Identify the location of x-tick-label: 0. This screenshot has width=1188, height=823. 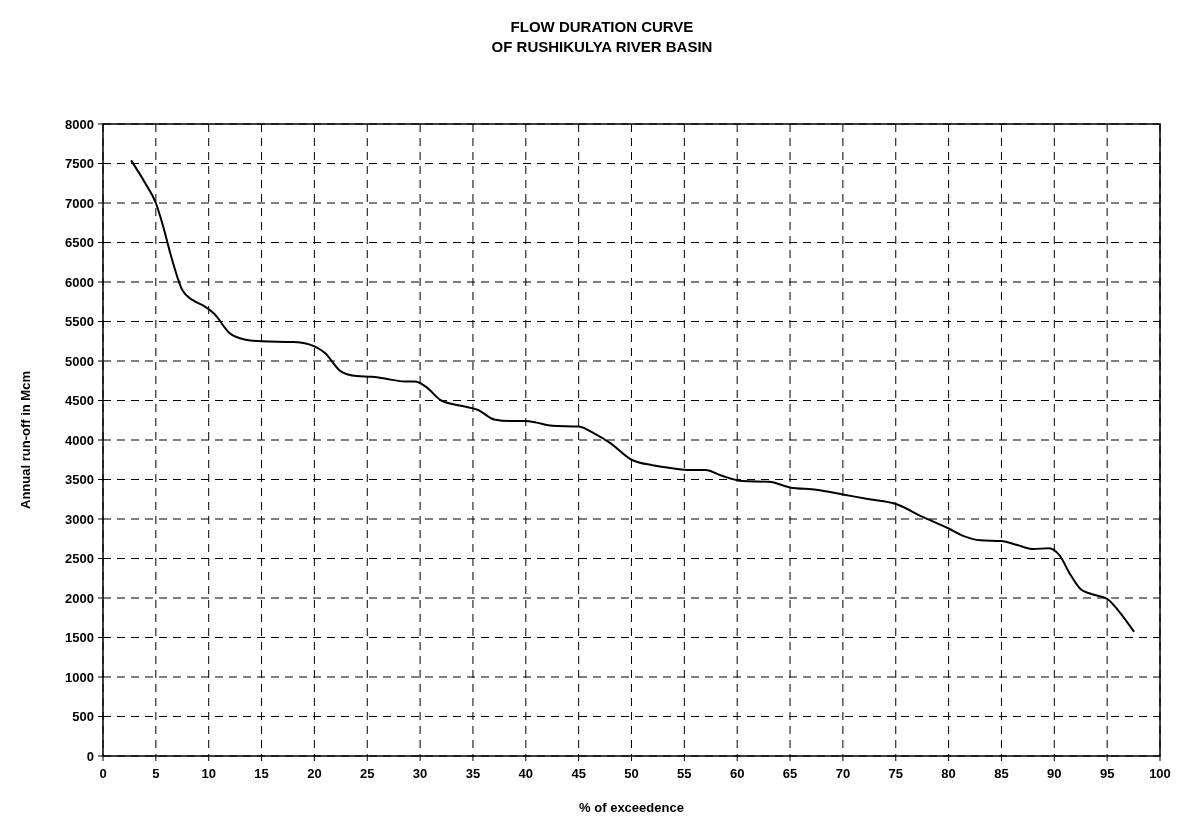
(103, 773).